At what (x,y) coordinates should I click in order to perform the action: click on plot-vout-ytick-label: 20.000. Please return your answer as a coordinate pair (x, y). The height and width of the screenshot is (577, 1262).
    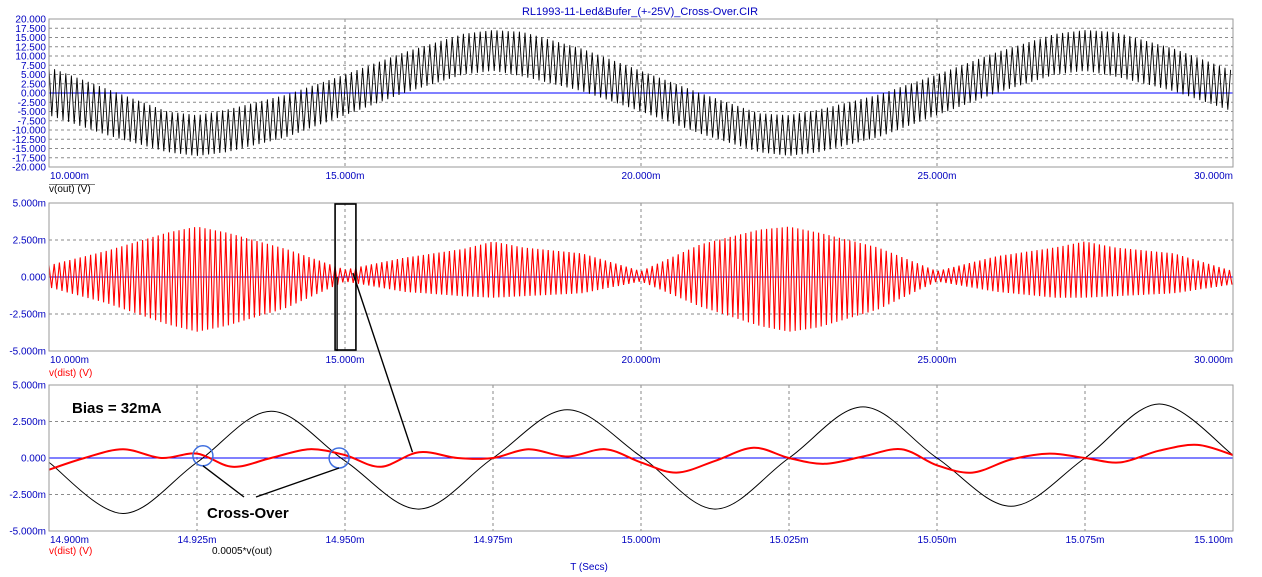
    Looking at the image, I should click on (30, 20).